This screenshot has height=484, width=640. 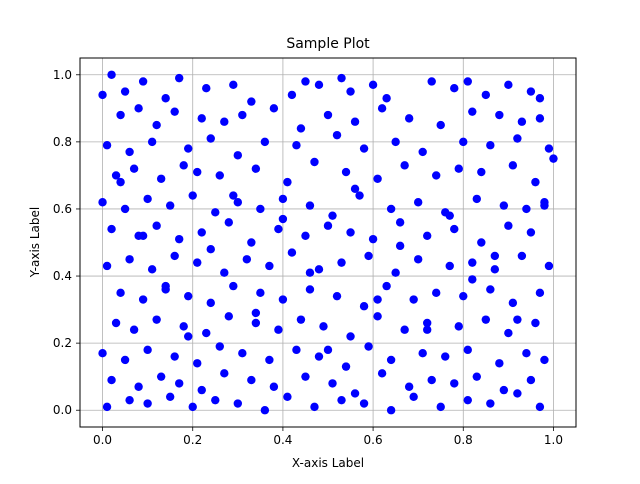 I want to click on x-axis-label: X-axis Label, so click(x=328, y=463).